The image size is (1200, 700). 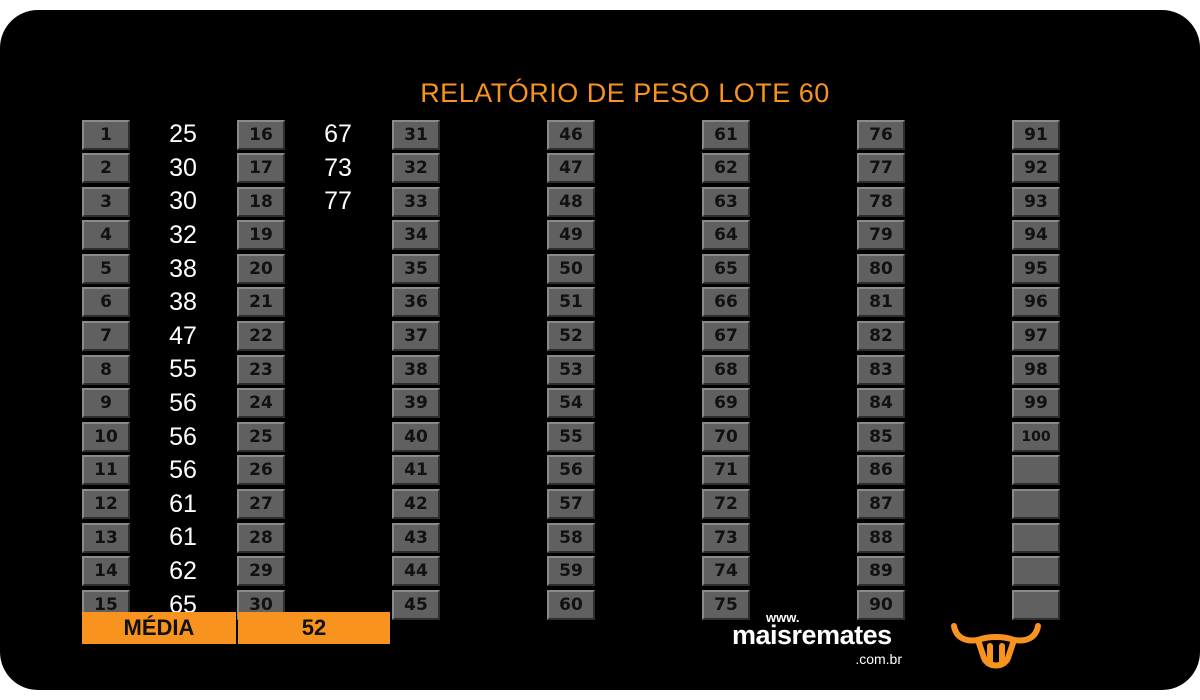 What do you see at coordinates (159, 202) in the screenshot?
I see `grid-row: 3 30` at bounding box center [159, 202].